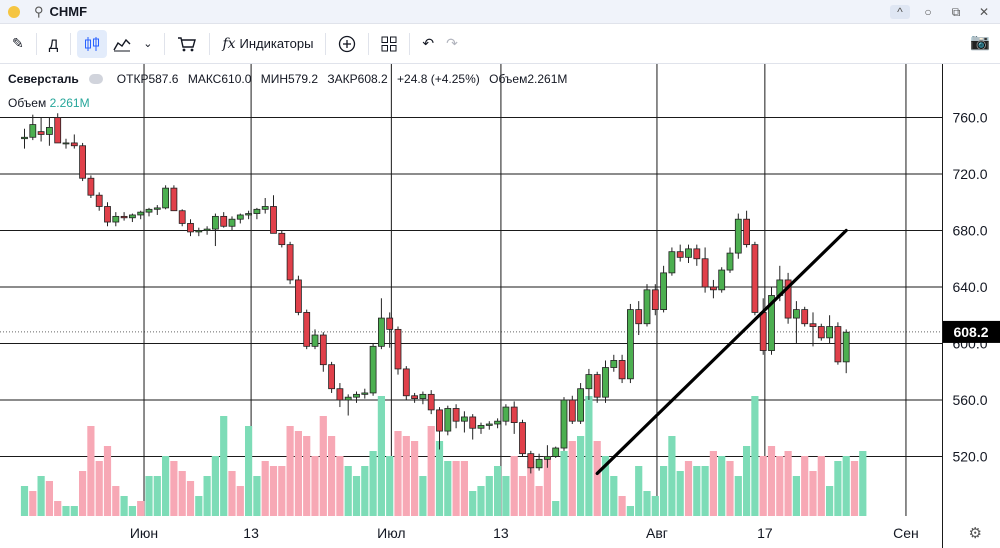 The width and height of the screenshot is (1000, 548). I want to click on chart-type-dropdown: ⌄, so click(147, 44).